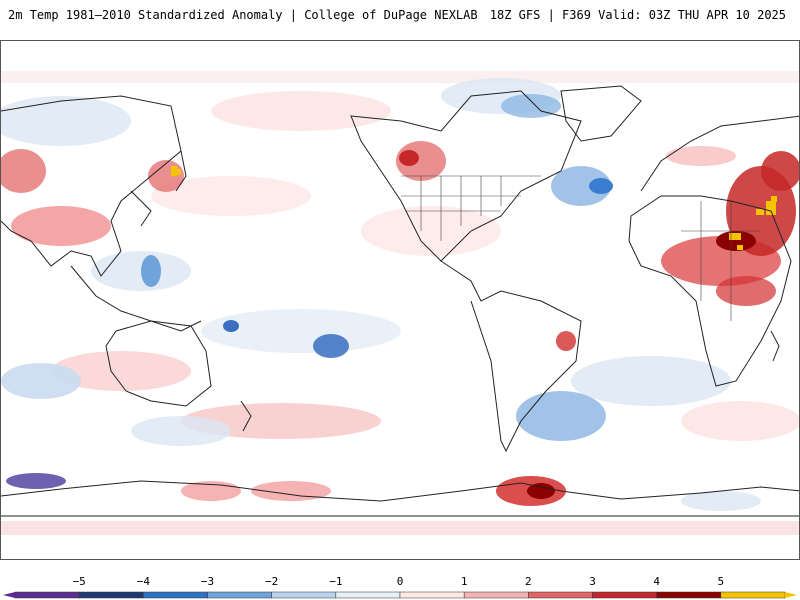 The height and width of the screenshot is (600, 800). What do you see at coordinates (79, 581) in the screenshot?
I see `colorbar-tick-label: −5` at bounding box center [79, 581].